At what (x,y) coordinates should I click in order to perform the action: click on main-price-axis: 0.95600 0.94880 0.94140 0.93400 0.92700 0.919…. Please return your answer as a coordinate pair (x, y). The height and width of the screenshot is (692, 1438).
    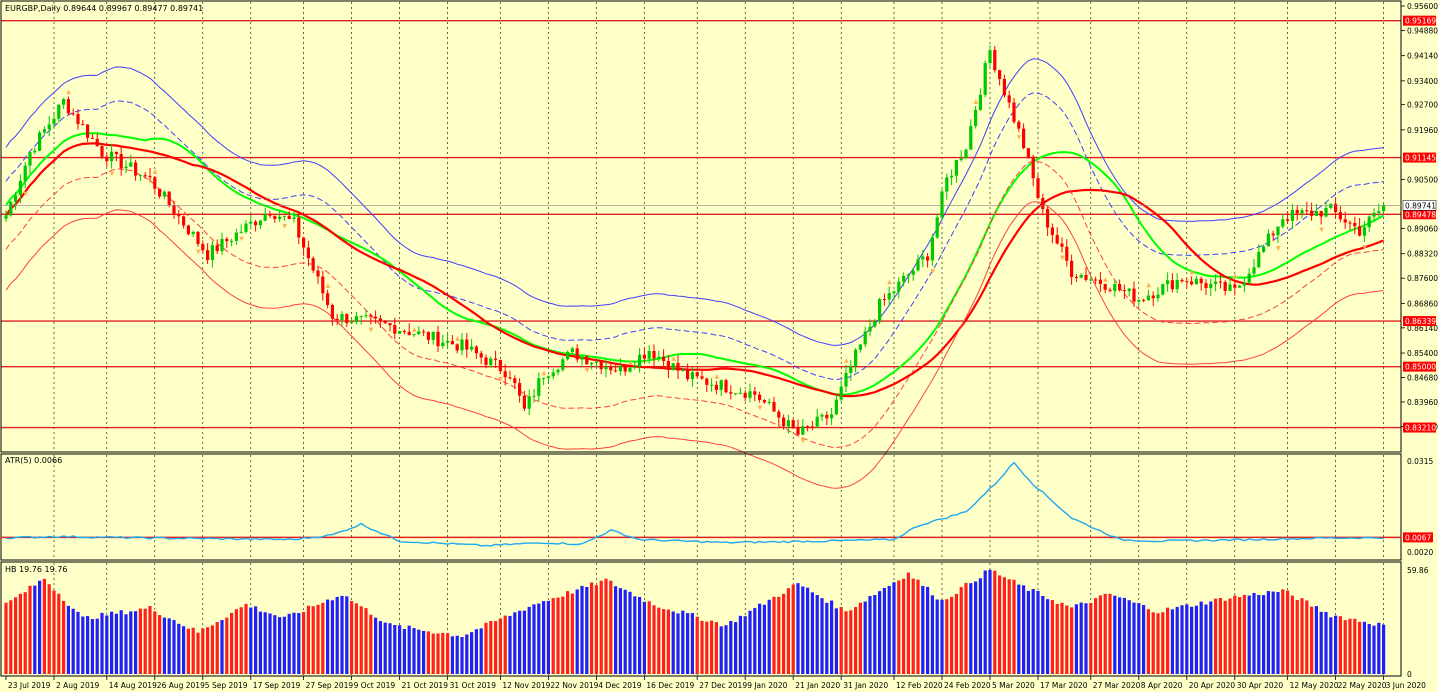
    Looking at the image, I should click on (1419, 217).